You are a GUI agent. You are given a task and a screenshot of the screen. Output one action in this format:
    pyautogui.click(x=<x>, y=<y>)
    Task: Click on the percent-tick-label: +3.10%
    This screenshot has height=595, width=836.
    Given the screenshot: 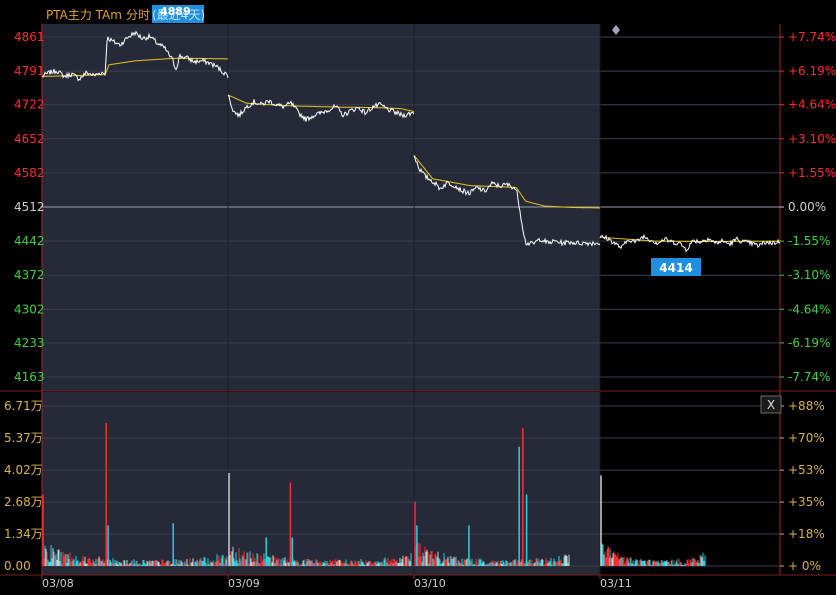 What is the action you would take?
    pyautogui.click(x=812, y=139)
    